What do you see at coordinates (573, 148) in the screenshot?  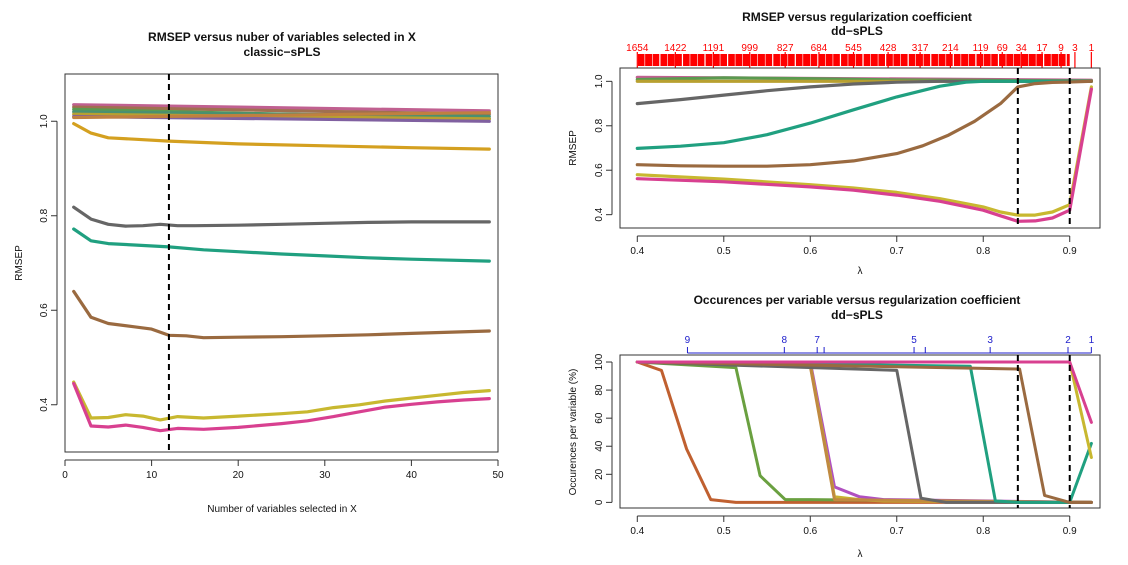 I see `chart-2-y-axis-label: RMSEP` at bounding box center [573, 148].